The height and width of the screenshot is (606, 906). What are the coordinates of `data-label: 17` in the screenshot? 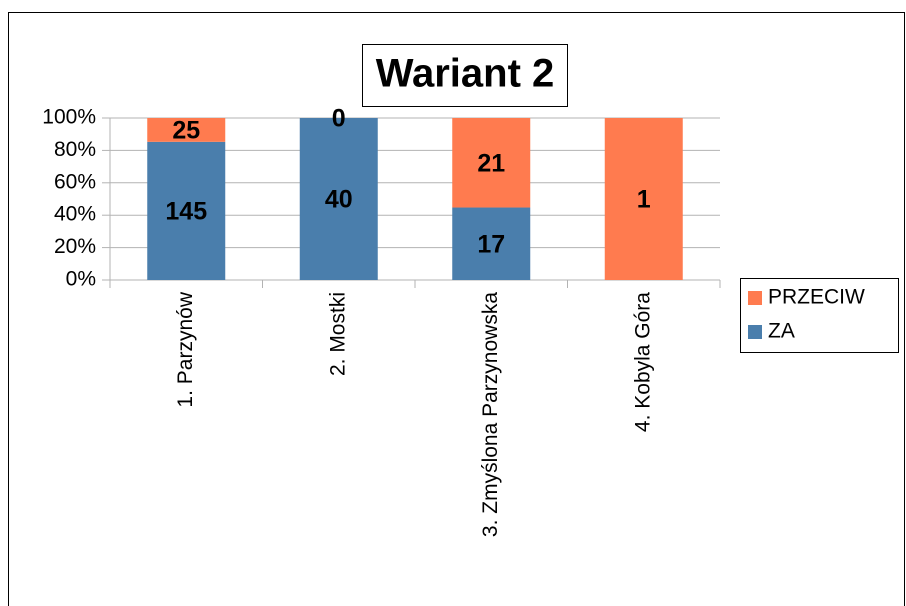 It's located at (491, 244).